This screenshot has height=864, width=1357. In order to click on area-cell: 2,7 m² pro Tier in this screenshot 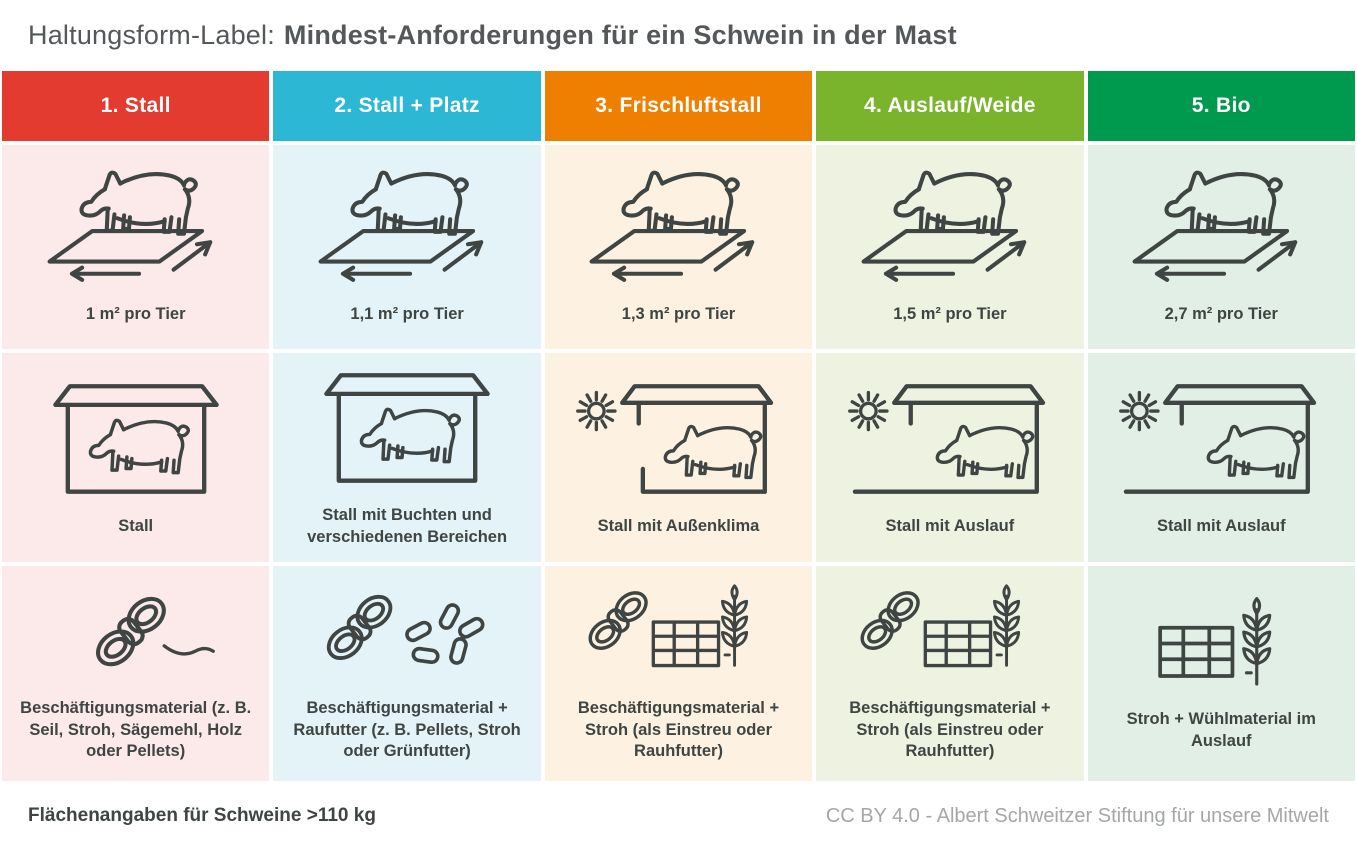, I will do `click(1221, 247)`.